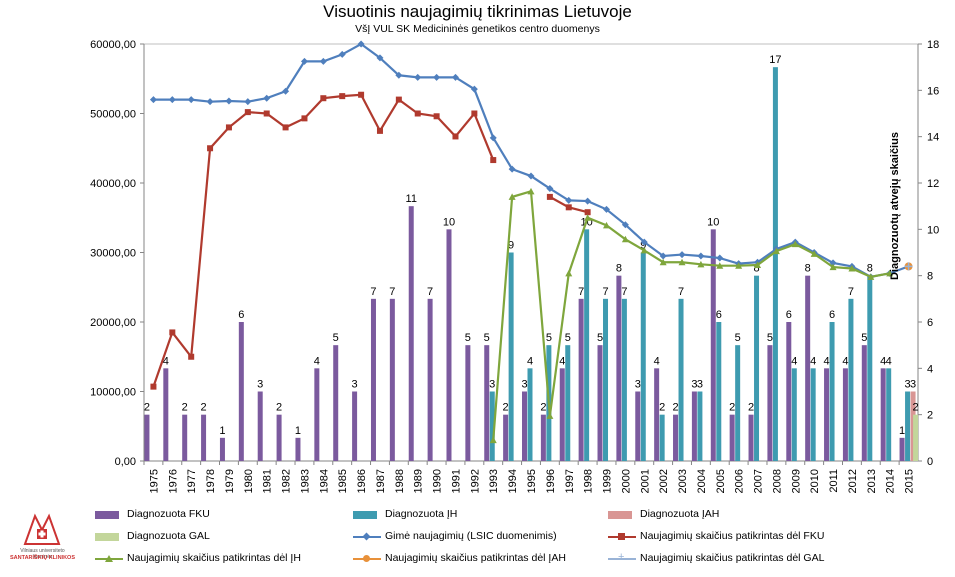  I want to click on line-point-0-1998, so click(588, 201).